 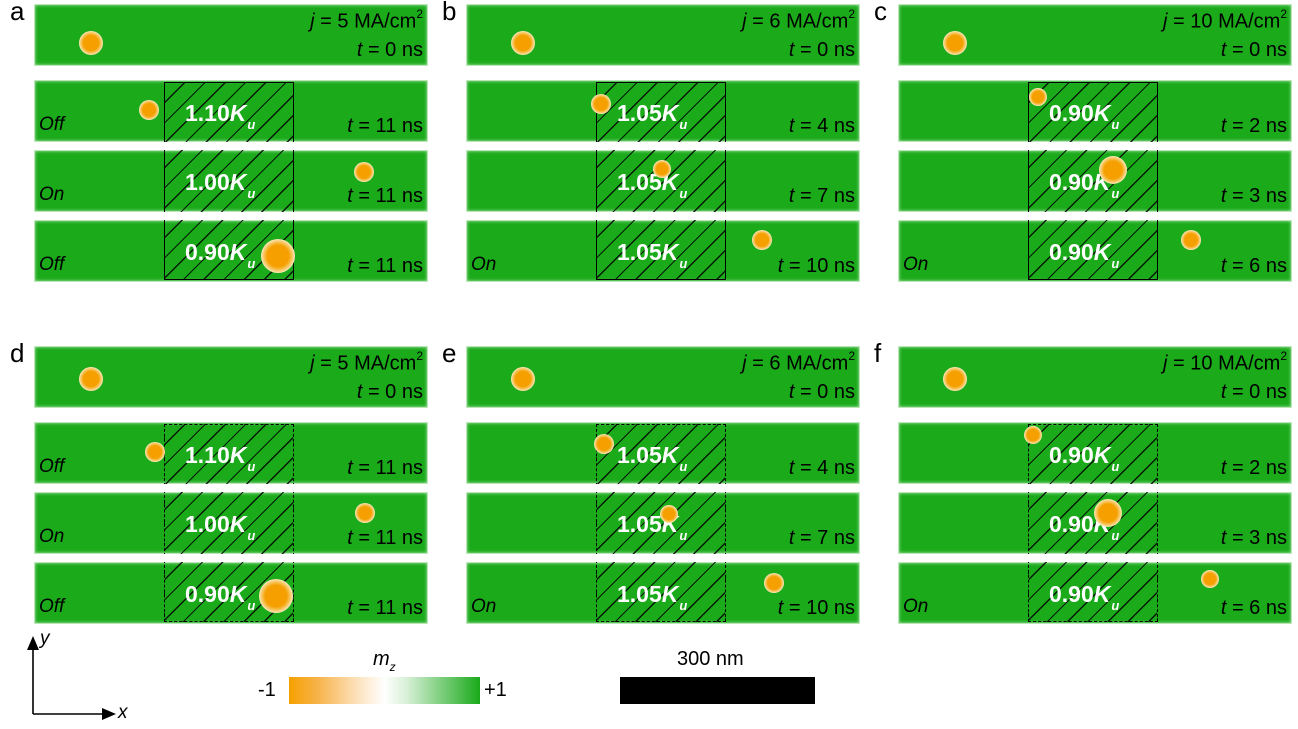 I want to click on time-label: t = 10 ns, so click(x=816, y=266).